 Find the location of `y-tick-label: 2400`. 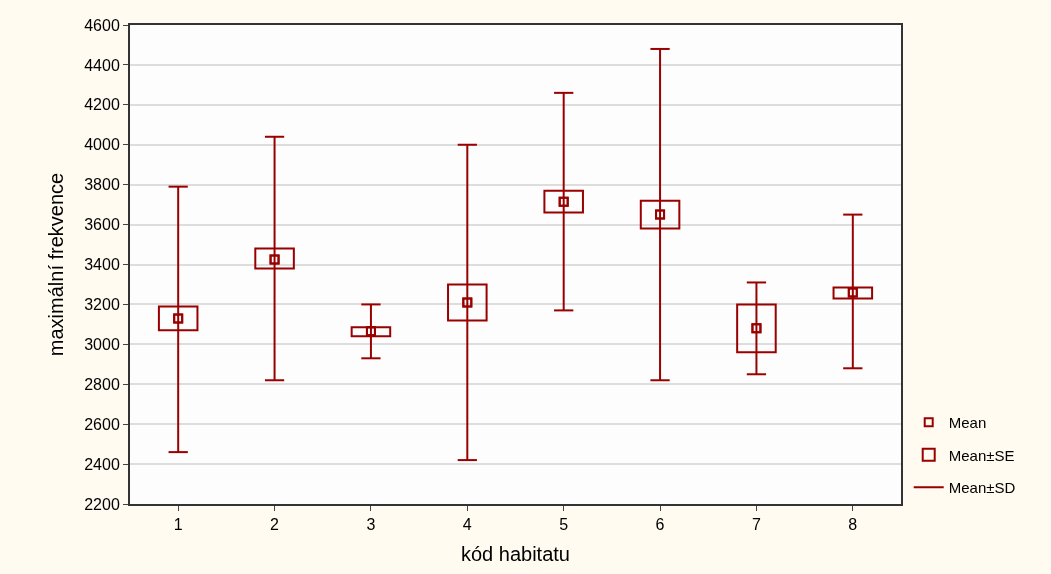

y-tick-label: 2400 is located at coordinates (102, 464).